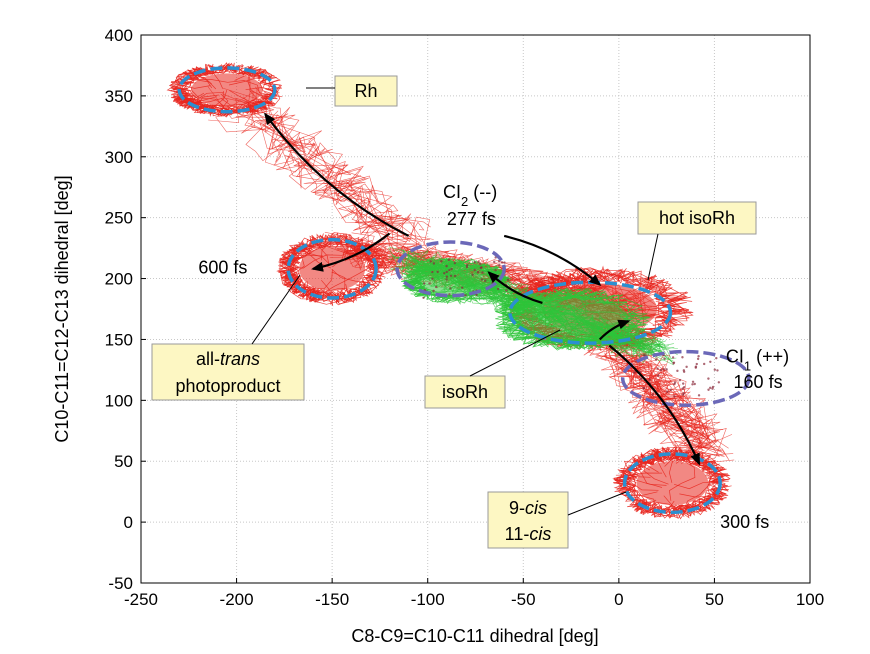  Describe the element at coordinates (237, 599) in the screenshot. I see `x-tick-label: -200` at that location.